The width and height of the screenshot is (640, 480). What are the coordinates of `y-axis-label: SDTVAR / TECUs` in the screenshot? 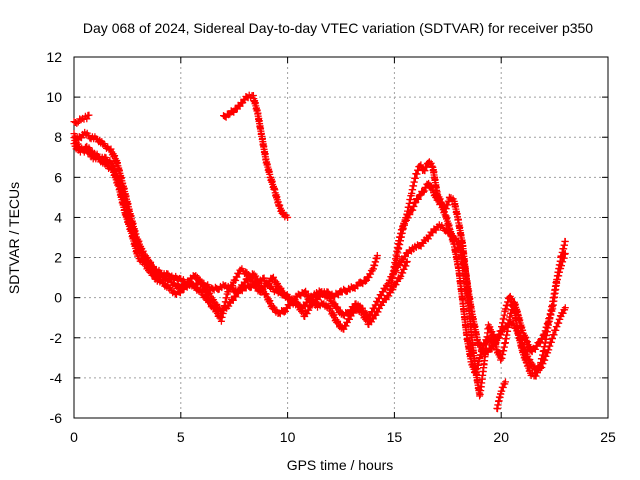 It's located at (14, 238).